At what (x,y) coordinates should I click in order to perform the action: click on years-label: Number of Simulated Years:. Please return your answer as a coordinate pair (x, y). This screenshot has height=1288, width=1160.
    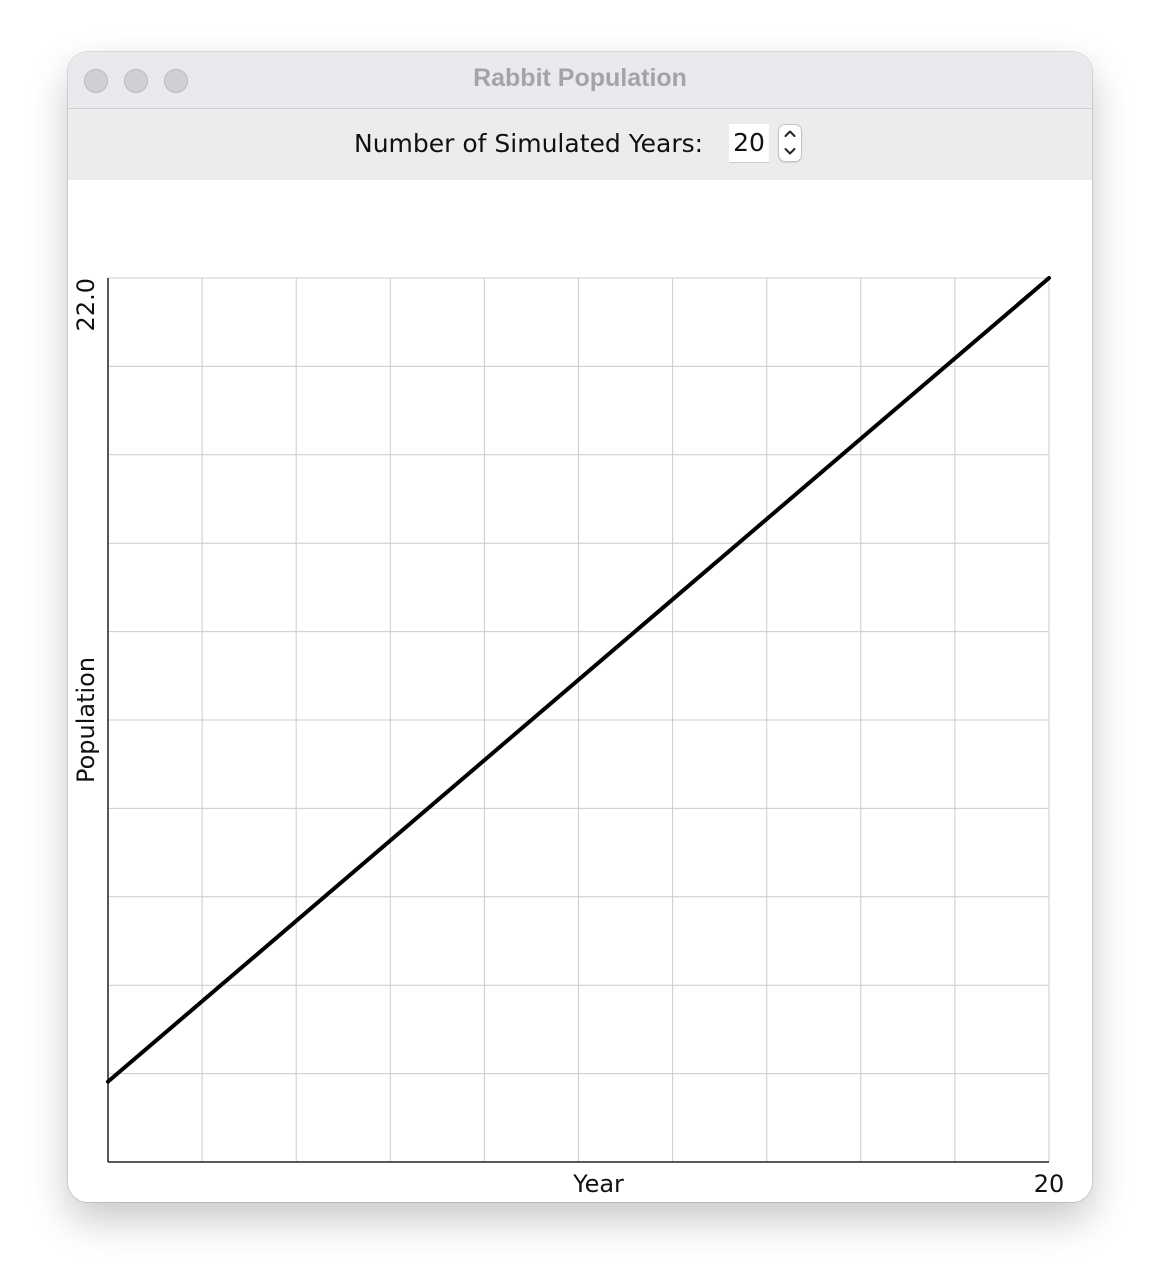
    Looking at the image, I should click on (529, 143).